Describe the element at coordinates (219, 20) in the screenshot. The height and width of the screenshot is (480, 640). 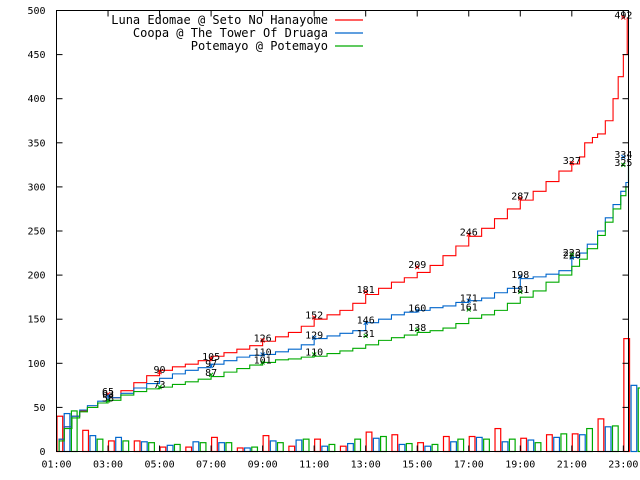
I see `legend-label: Luna Edomae @ Seto No Hanayome` at that location.